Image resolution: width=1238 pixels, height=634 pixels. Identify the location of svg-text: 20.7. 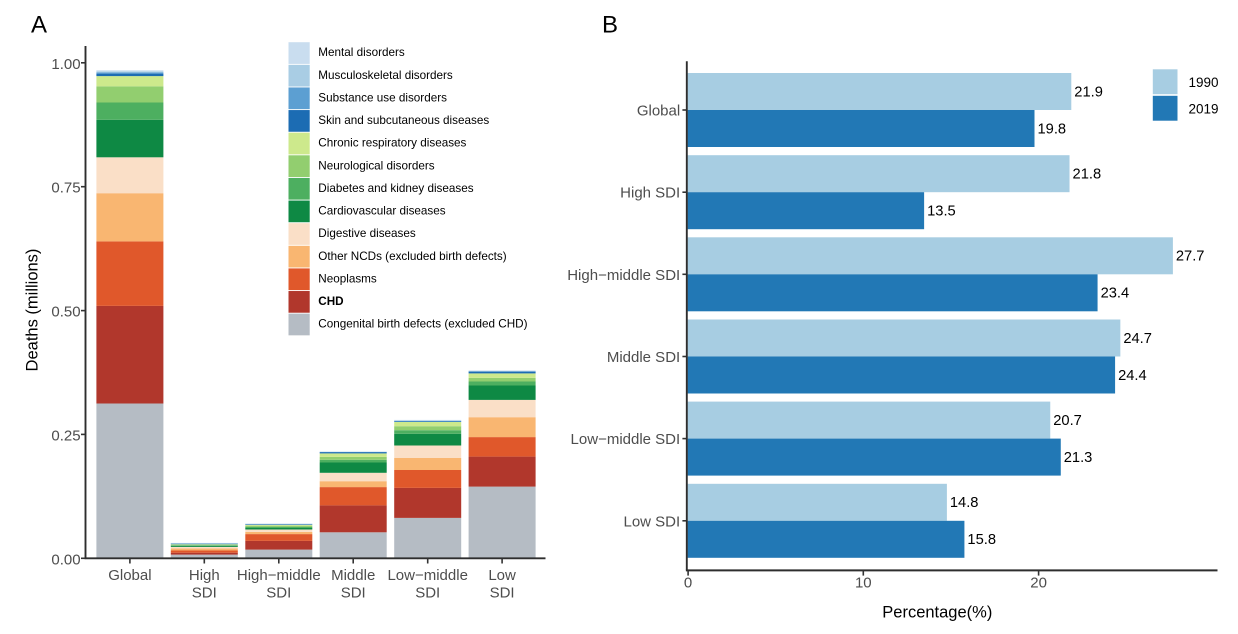
(1067, 421).